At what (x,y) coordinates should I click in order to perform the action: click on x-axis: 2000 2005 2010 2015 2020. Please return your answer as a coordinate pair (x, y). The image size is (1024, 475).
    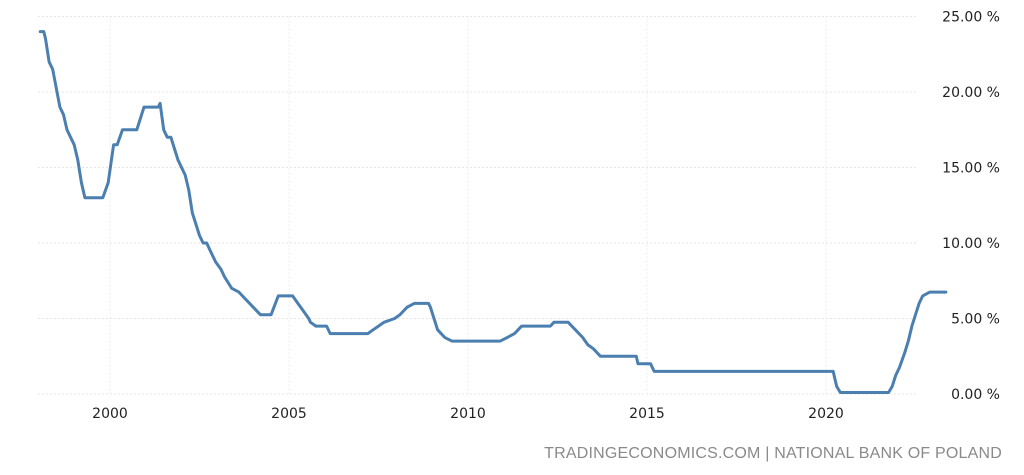
    Looking at the image, I should click on (468, 414).